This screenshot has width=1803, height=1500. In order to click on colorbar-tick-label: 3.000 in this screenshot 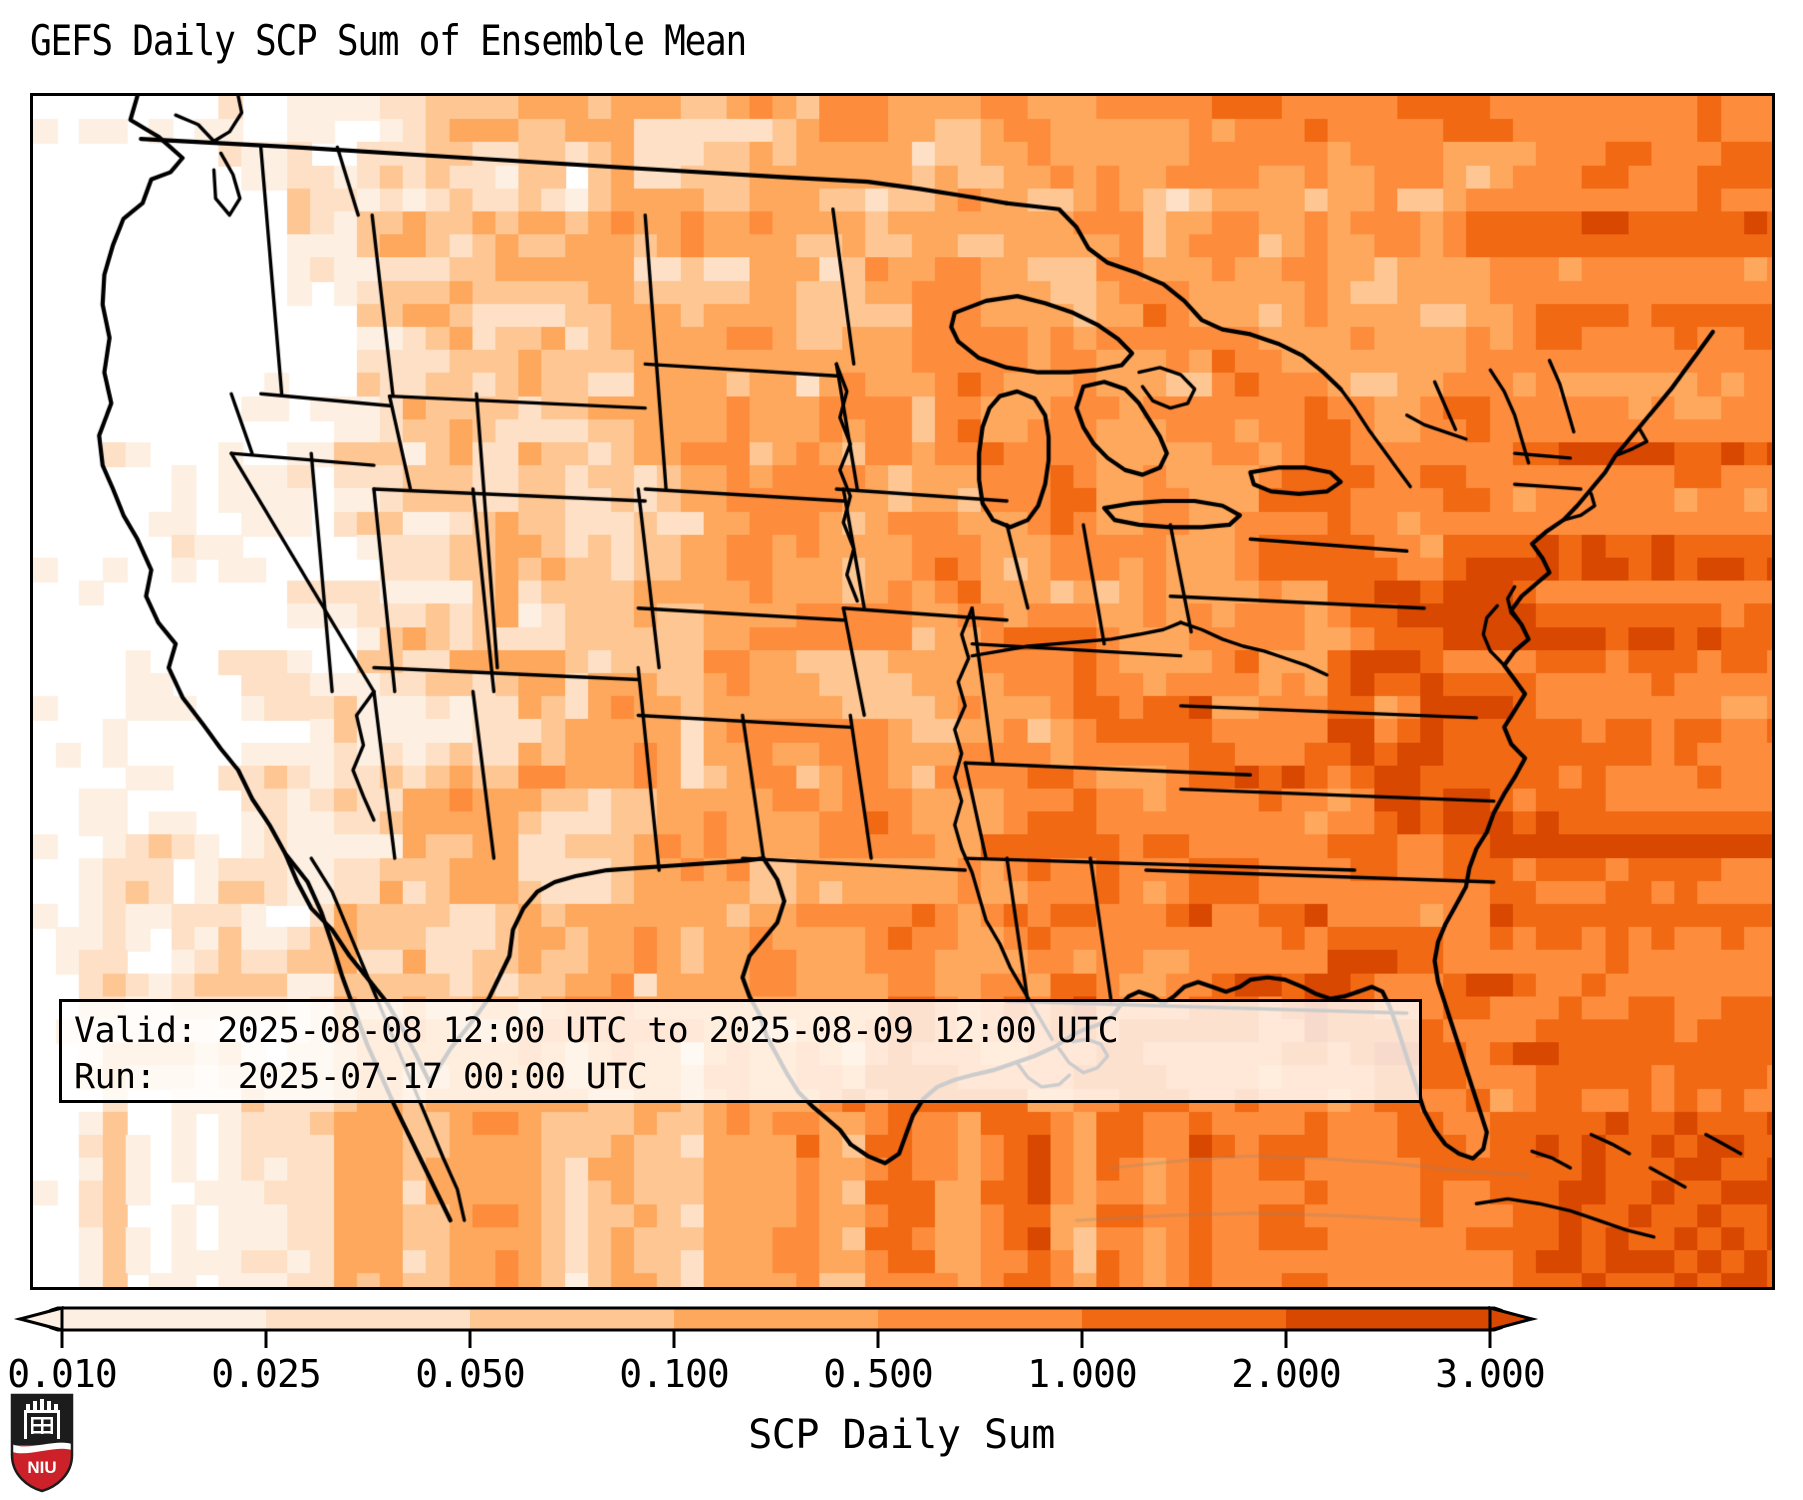, I will do `click(1490, 1374)`.